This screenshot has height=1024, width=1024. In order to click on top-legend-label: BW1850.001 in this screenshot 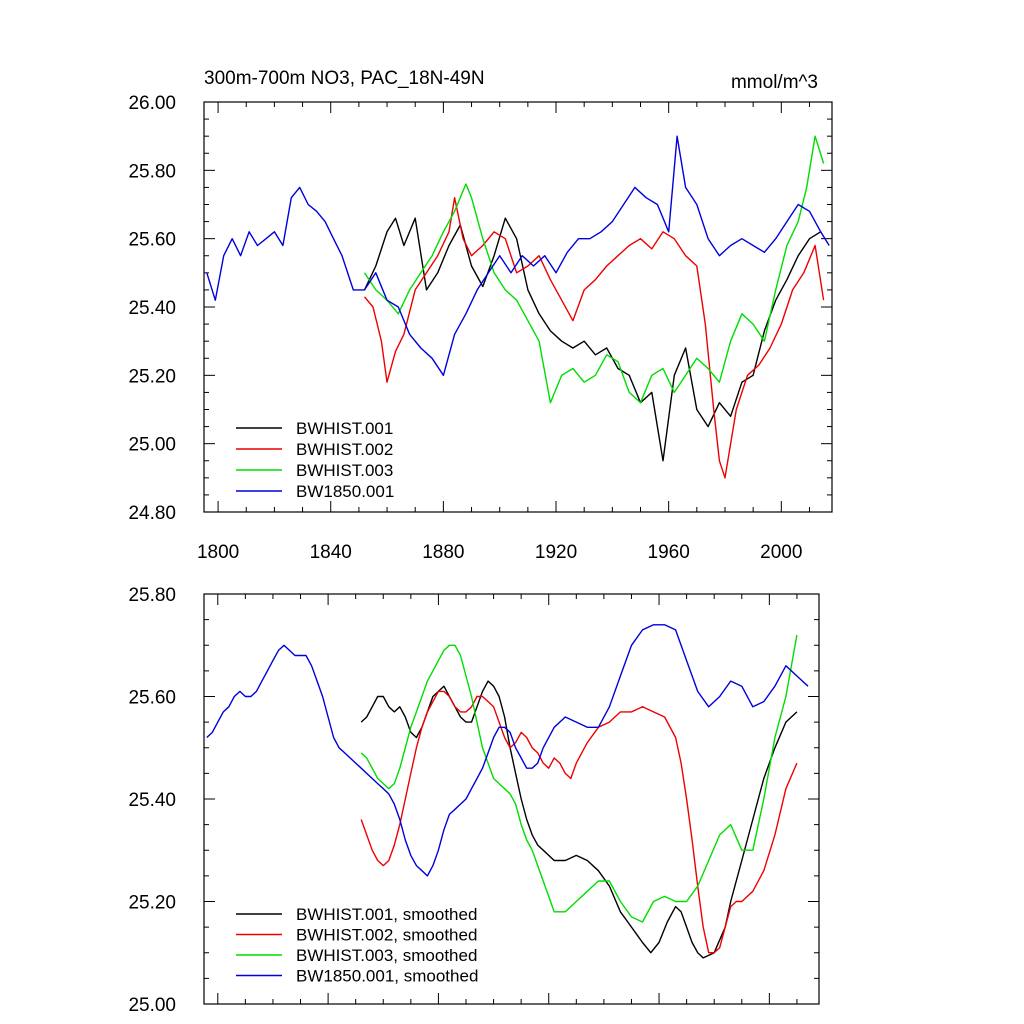, I will do `click(345, 491)`.